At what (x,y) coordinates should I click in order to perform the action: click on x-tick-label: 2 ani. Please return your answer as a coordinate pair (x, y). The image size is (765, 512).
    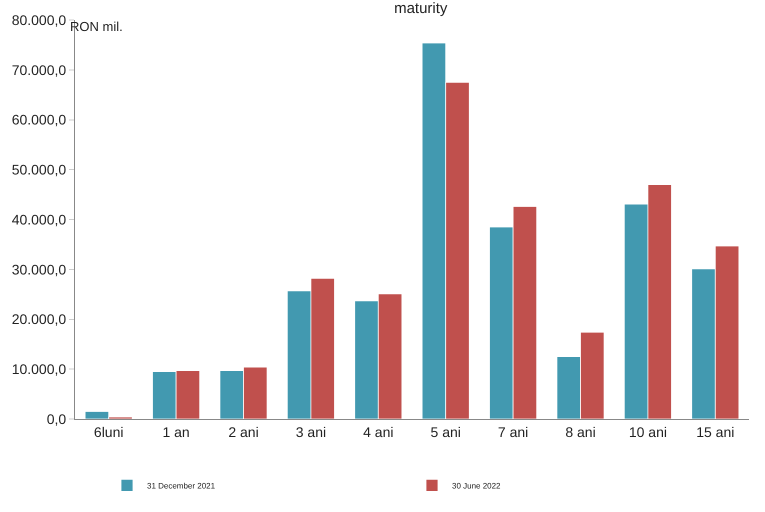
    Looking at the image, I should click on (243, 432).